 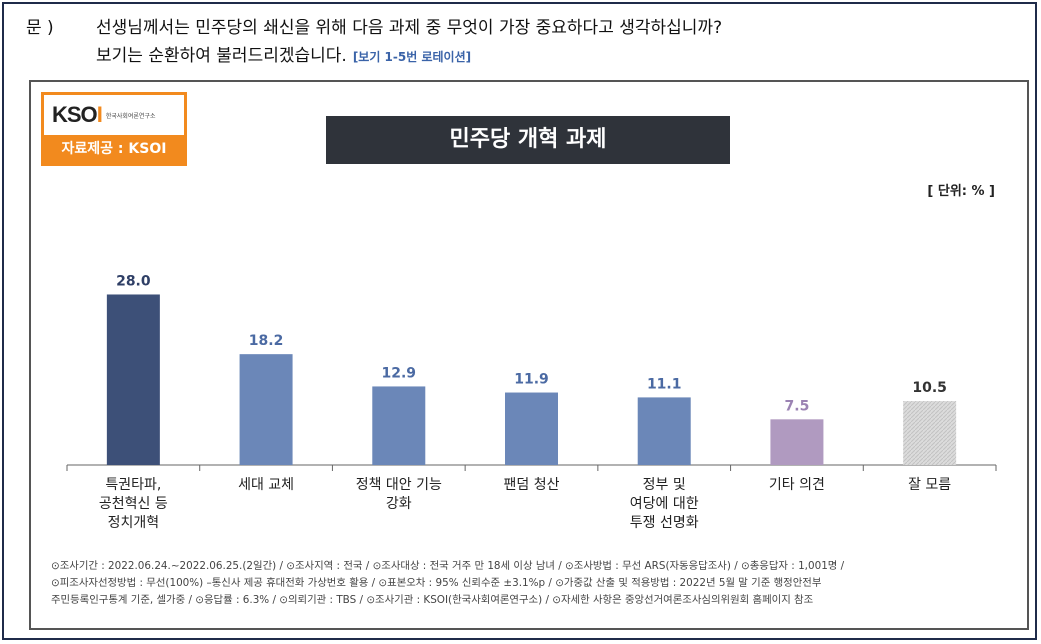 I want to click on question-label: 문 ), so click(x=40, y=28).